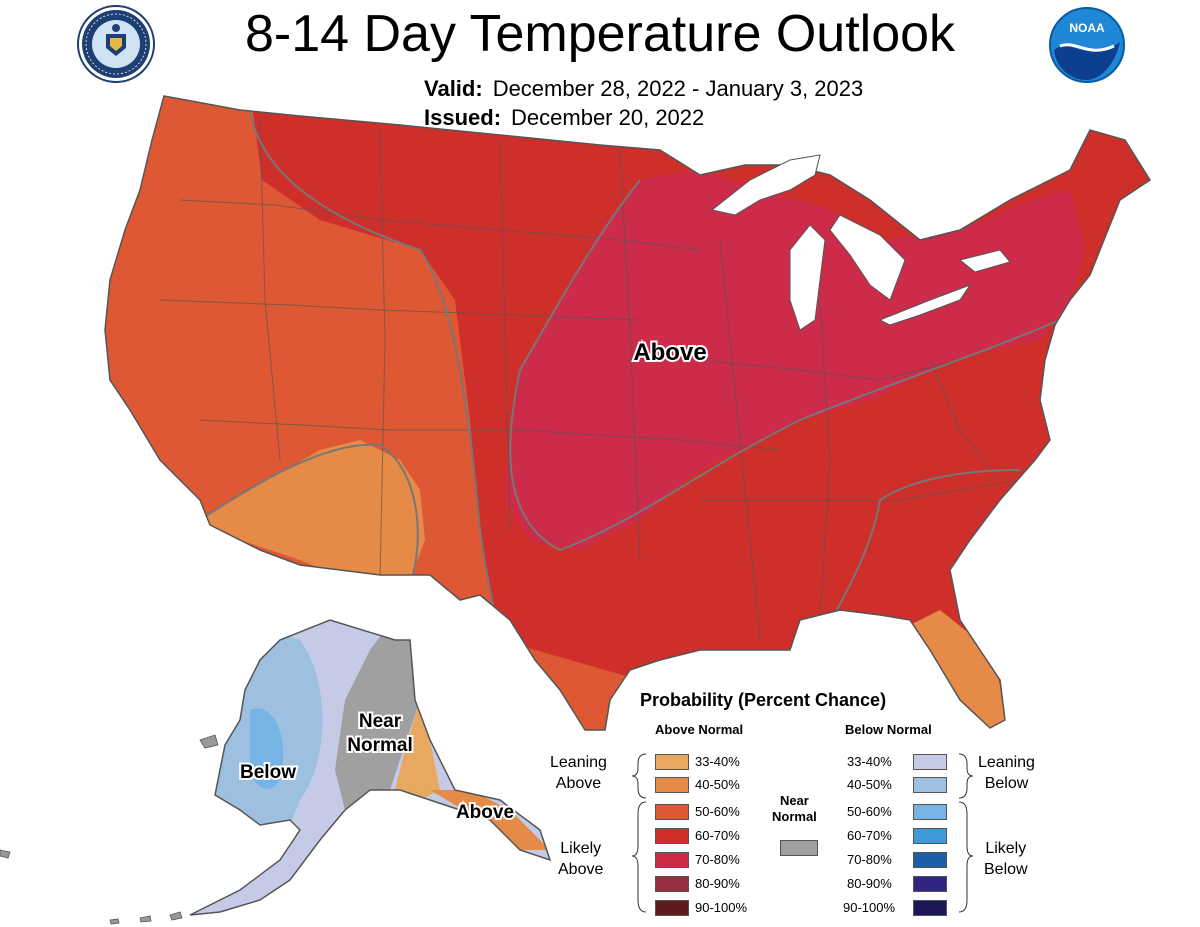  I want to click on conus-region-40-50-sw, so click(312, 512).